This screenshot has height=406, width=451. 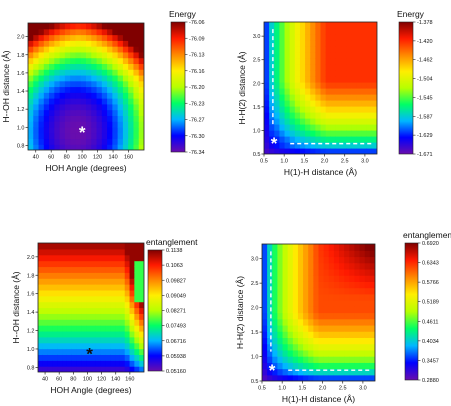 What do you see at coordinates (425, 23) in the screenshot?
I see `colorbar-tick-label: -1.378` at bounding box center [425, 23].